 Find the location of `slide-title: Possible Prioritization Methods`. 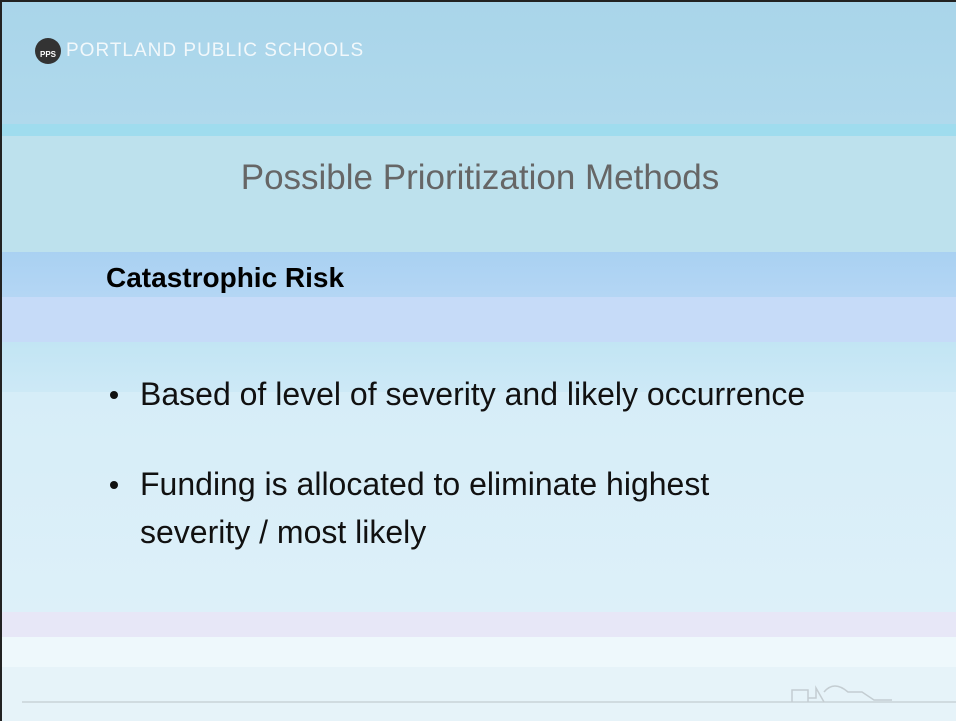

slide-title: Possible Prioritization Methods is located at coordinates (480, 177).